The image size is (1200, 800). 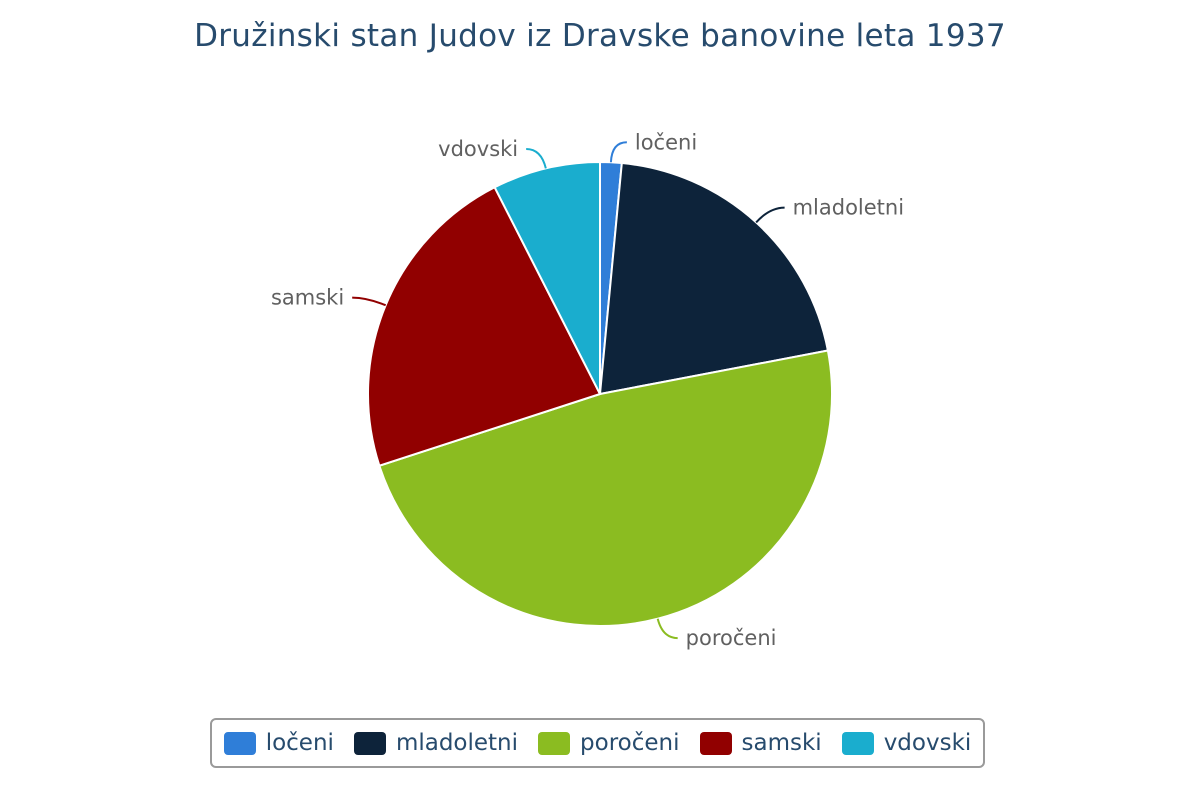 I want to click on data-label-mladoletni: mladoletni, so click(x=848, y=208).